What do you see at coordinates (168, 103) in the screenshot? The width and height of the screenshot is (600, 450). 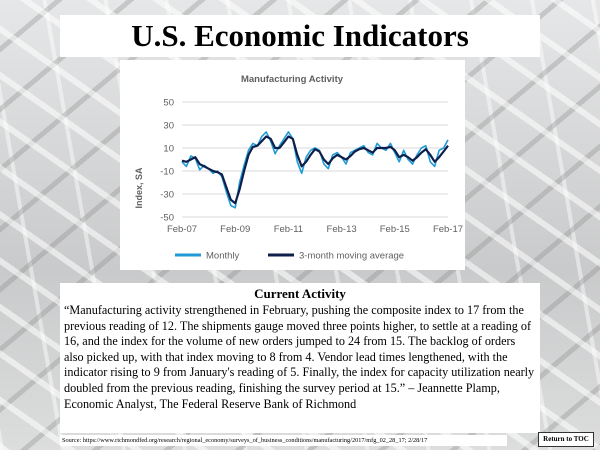 I see `y-tick-label: 50` at bounding box center [168, 103].